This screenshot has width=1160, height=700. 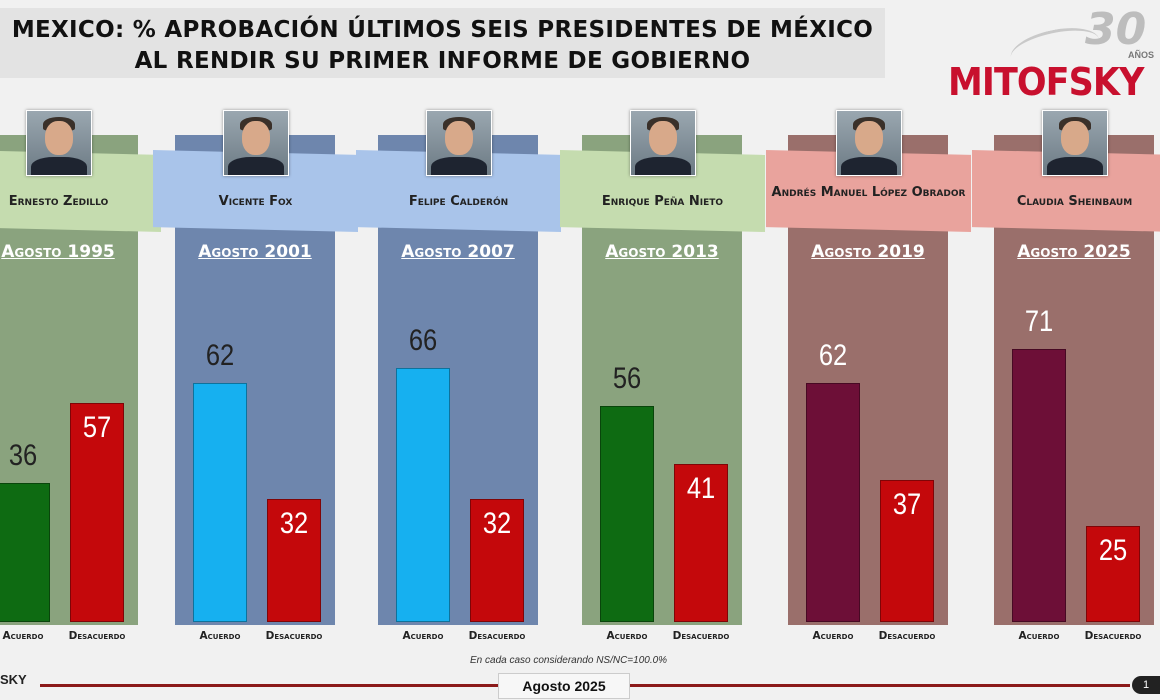 What do you see at coordinates (442, 61) in the screenshot?
I see `chart-title-line-2: AL RENDIR SU PRIMER INFORME DE GOBIERNO` at bounding box center [442, 61].